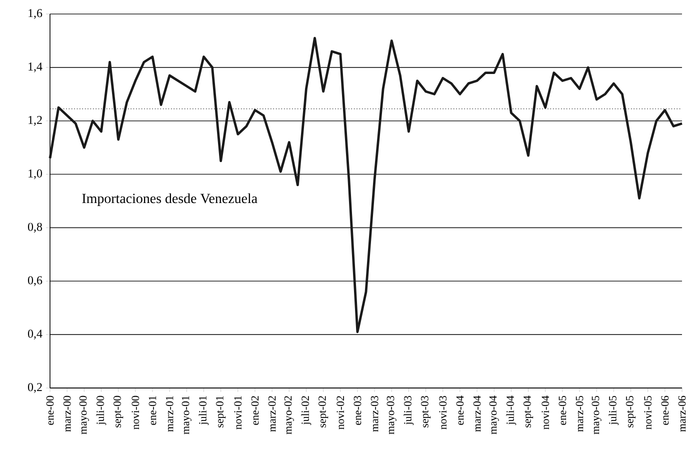  Describe the element at coordinates (221, 412) in the screenshot. I see `x-tick-label: sept-01` at that location.